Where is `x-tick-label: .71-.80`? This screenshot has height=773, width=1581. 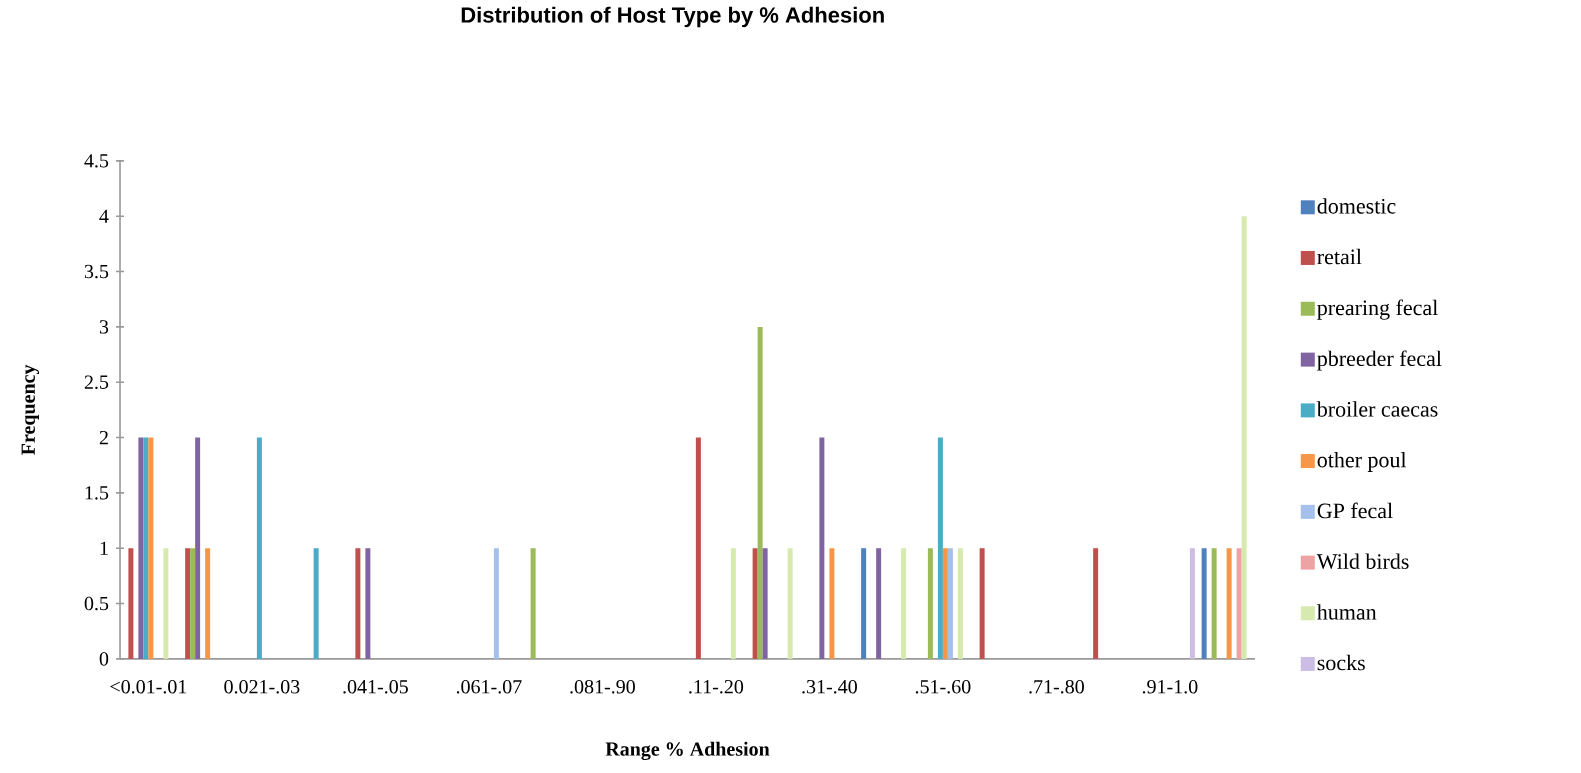
x-tick-label: .71-.80 is located at coordinates (1056, 687).